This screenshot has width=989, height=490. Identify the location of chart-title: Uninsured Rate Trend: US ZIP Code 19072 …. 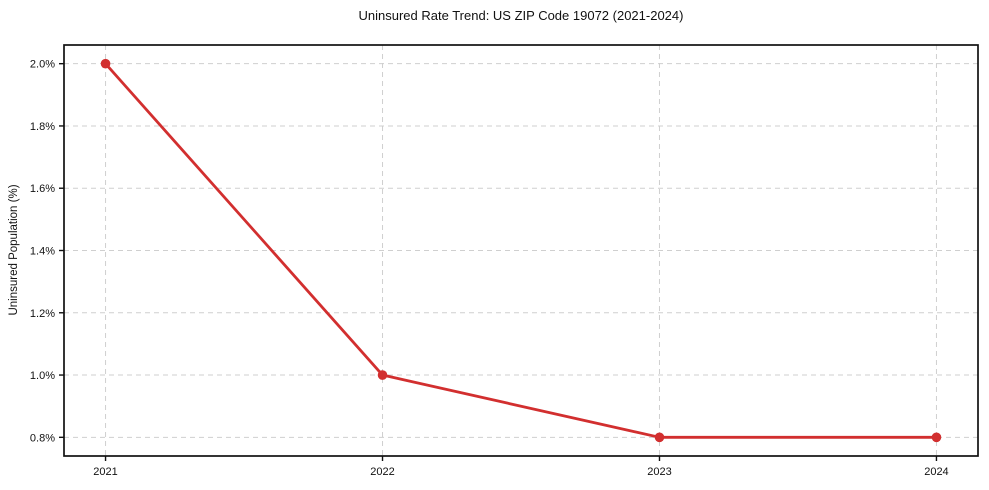
(521, 15).